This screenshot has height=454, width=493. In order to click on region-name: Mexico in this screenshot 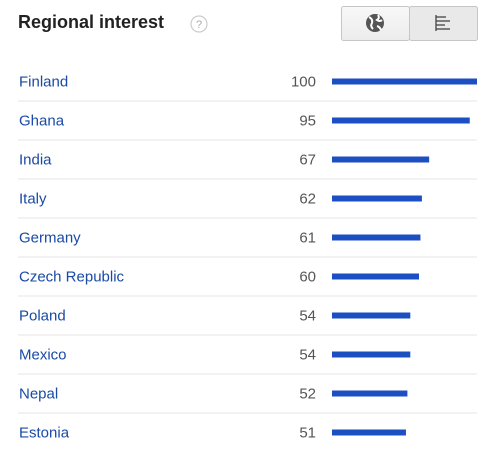, I will do `click(43, 354)`.